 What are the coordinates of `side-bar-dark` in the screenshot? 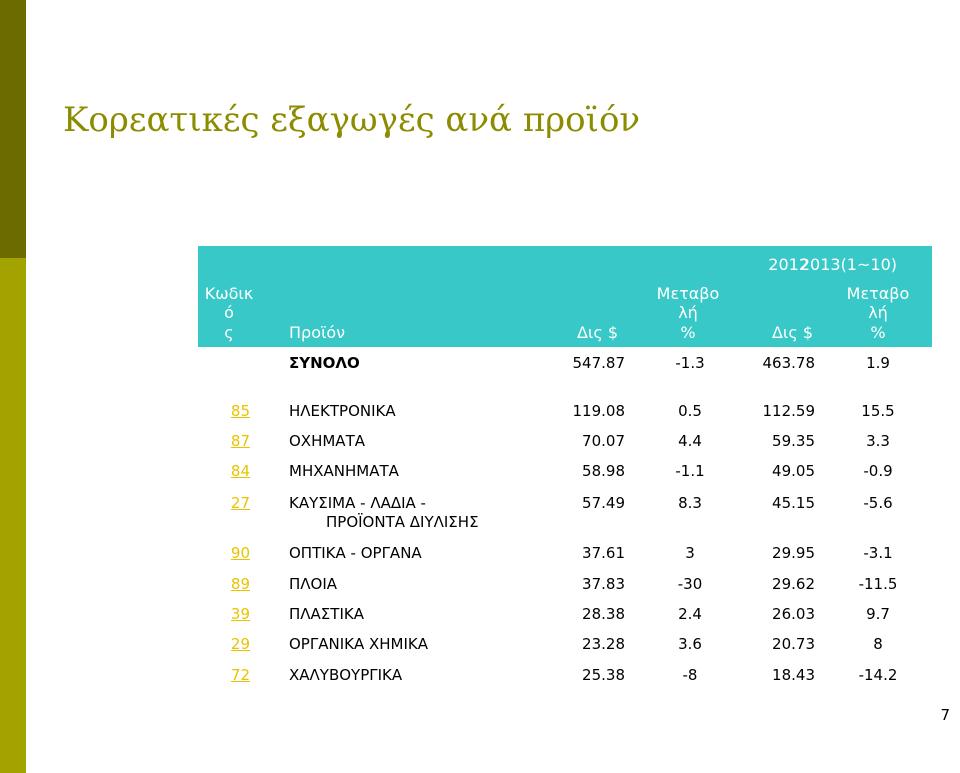 It's located at (13, 129).